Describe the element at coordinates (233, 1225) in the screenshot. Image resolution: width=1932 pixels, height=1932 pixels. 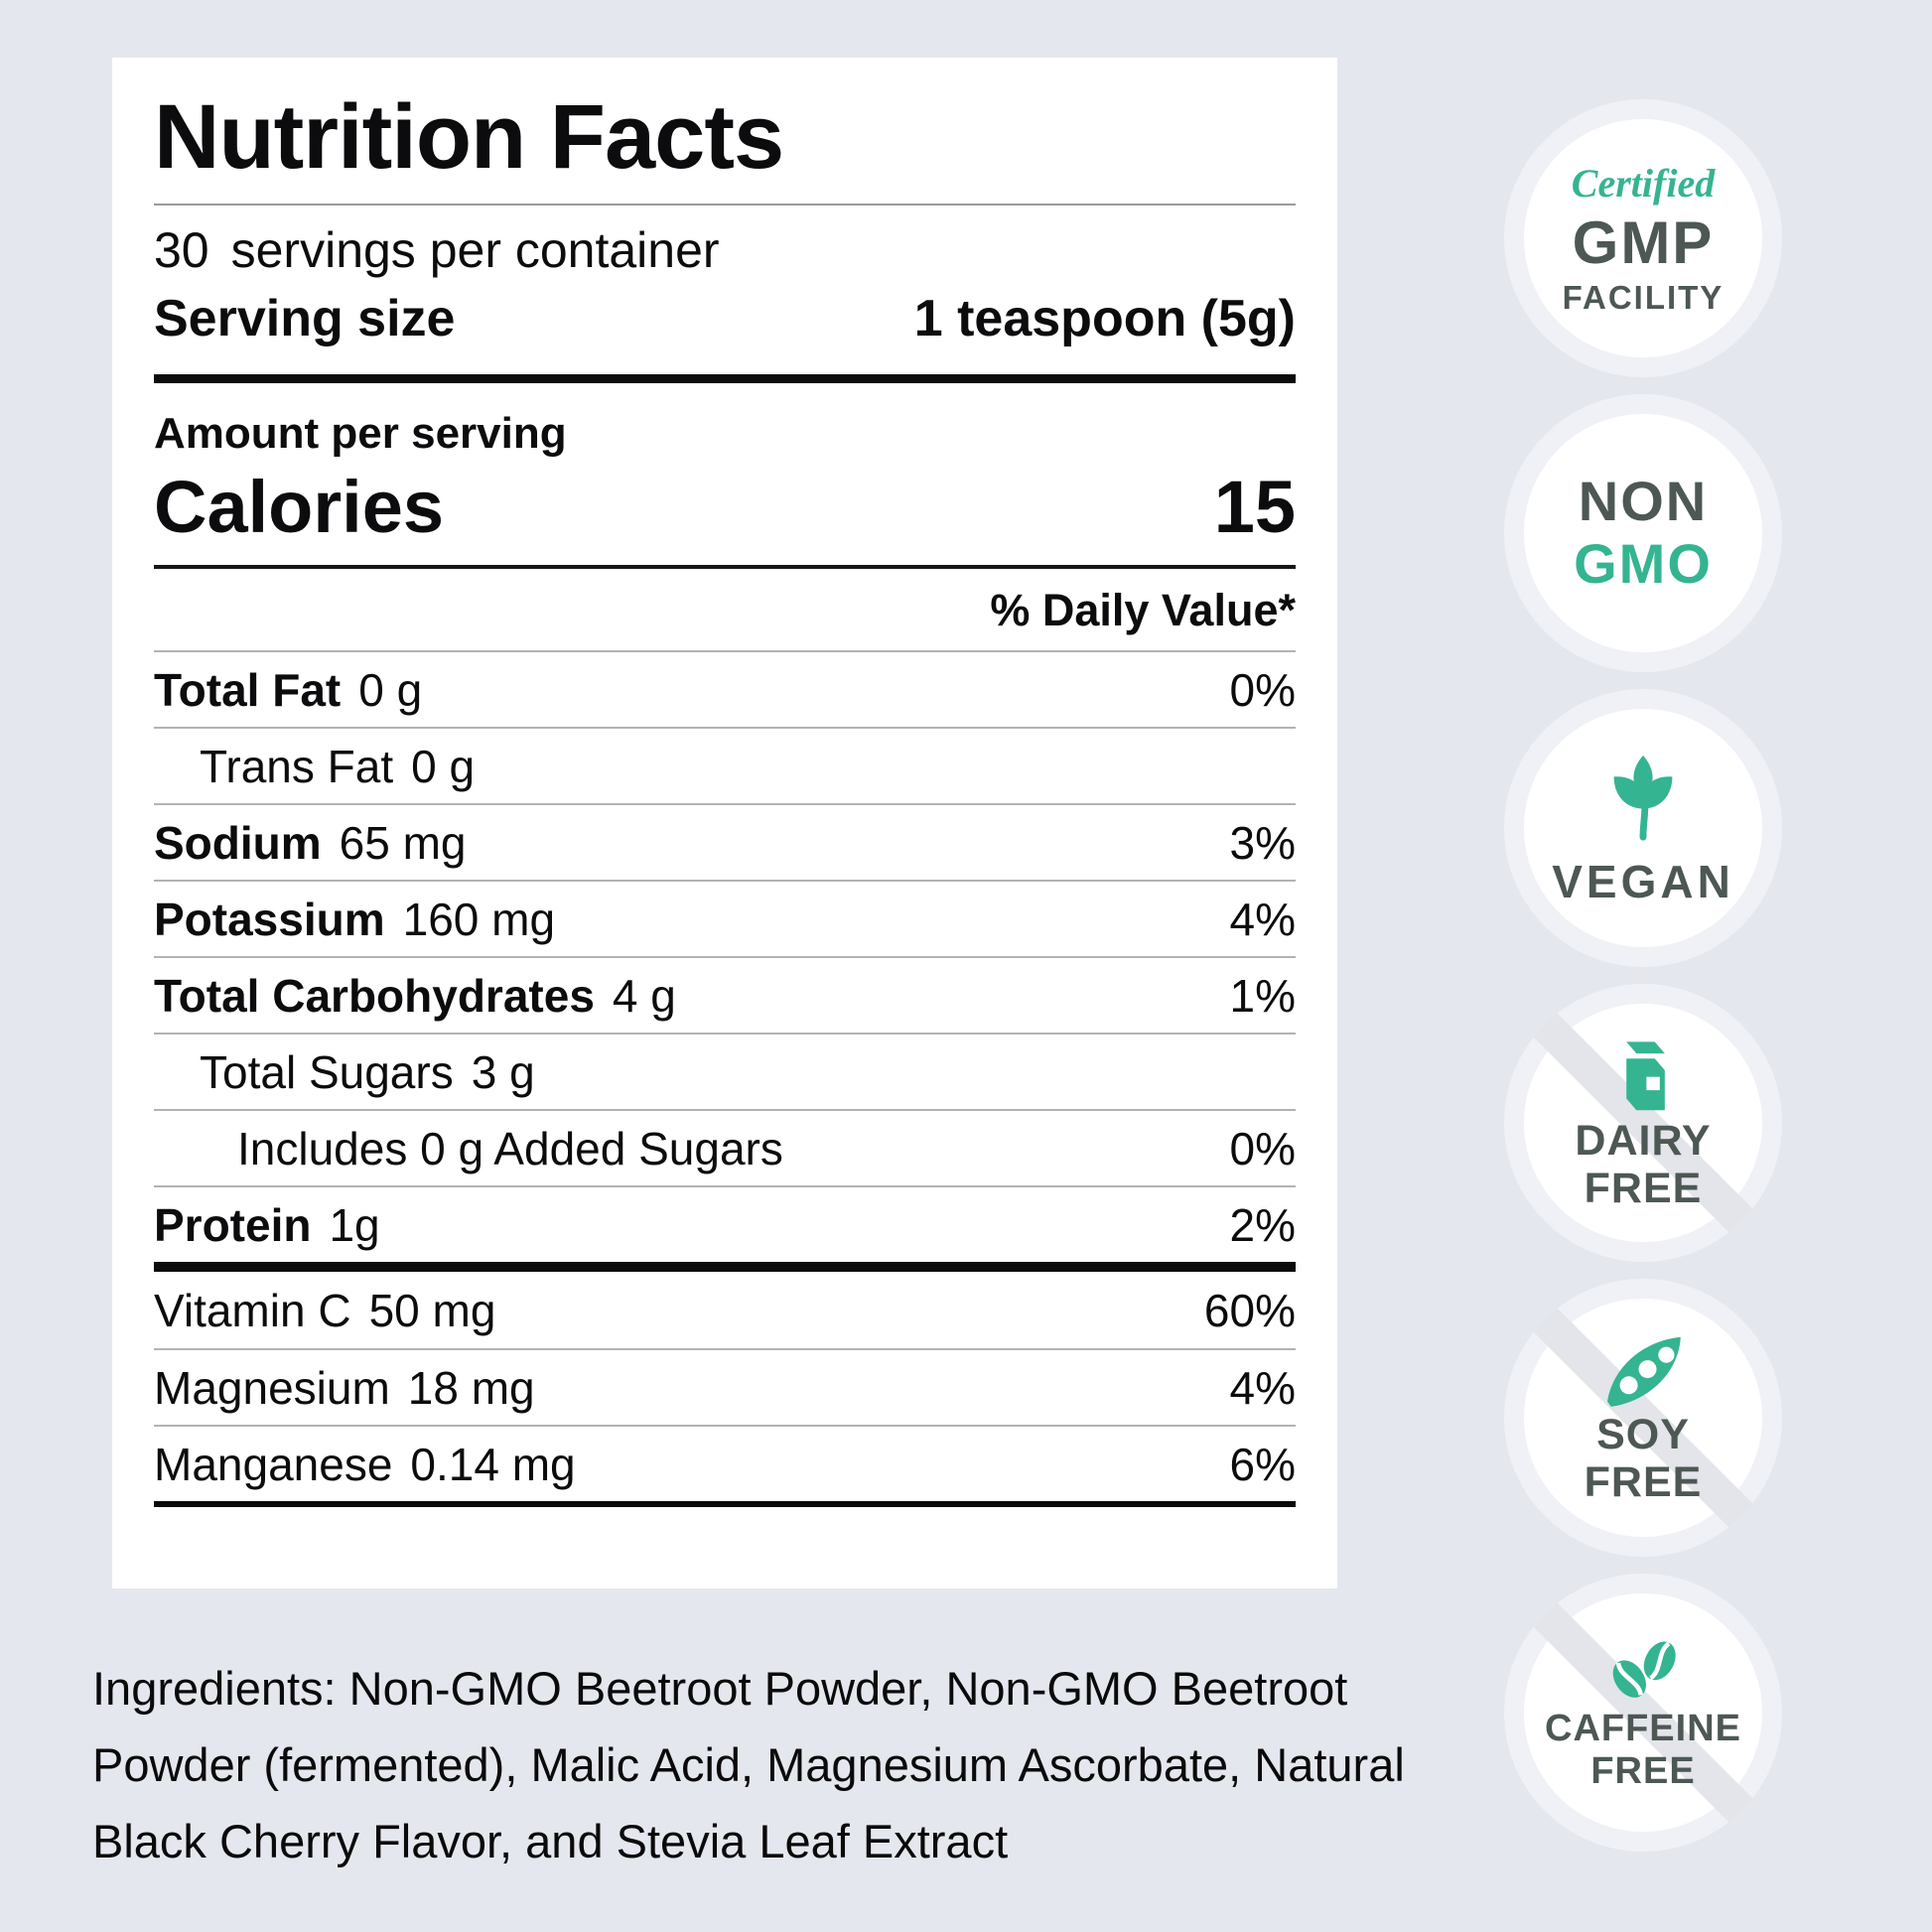
I see `nutrient-name: Protein` at that location.